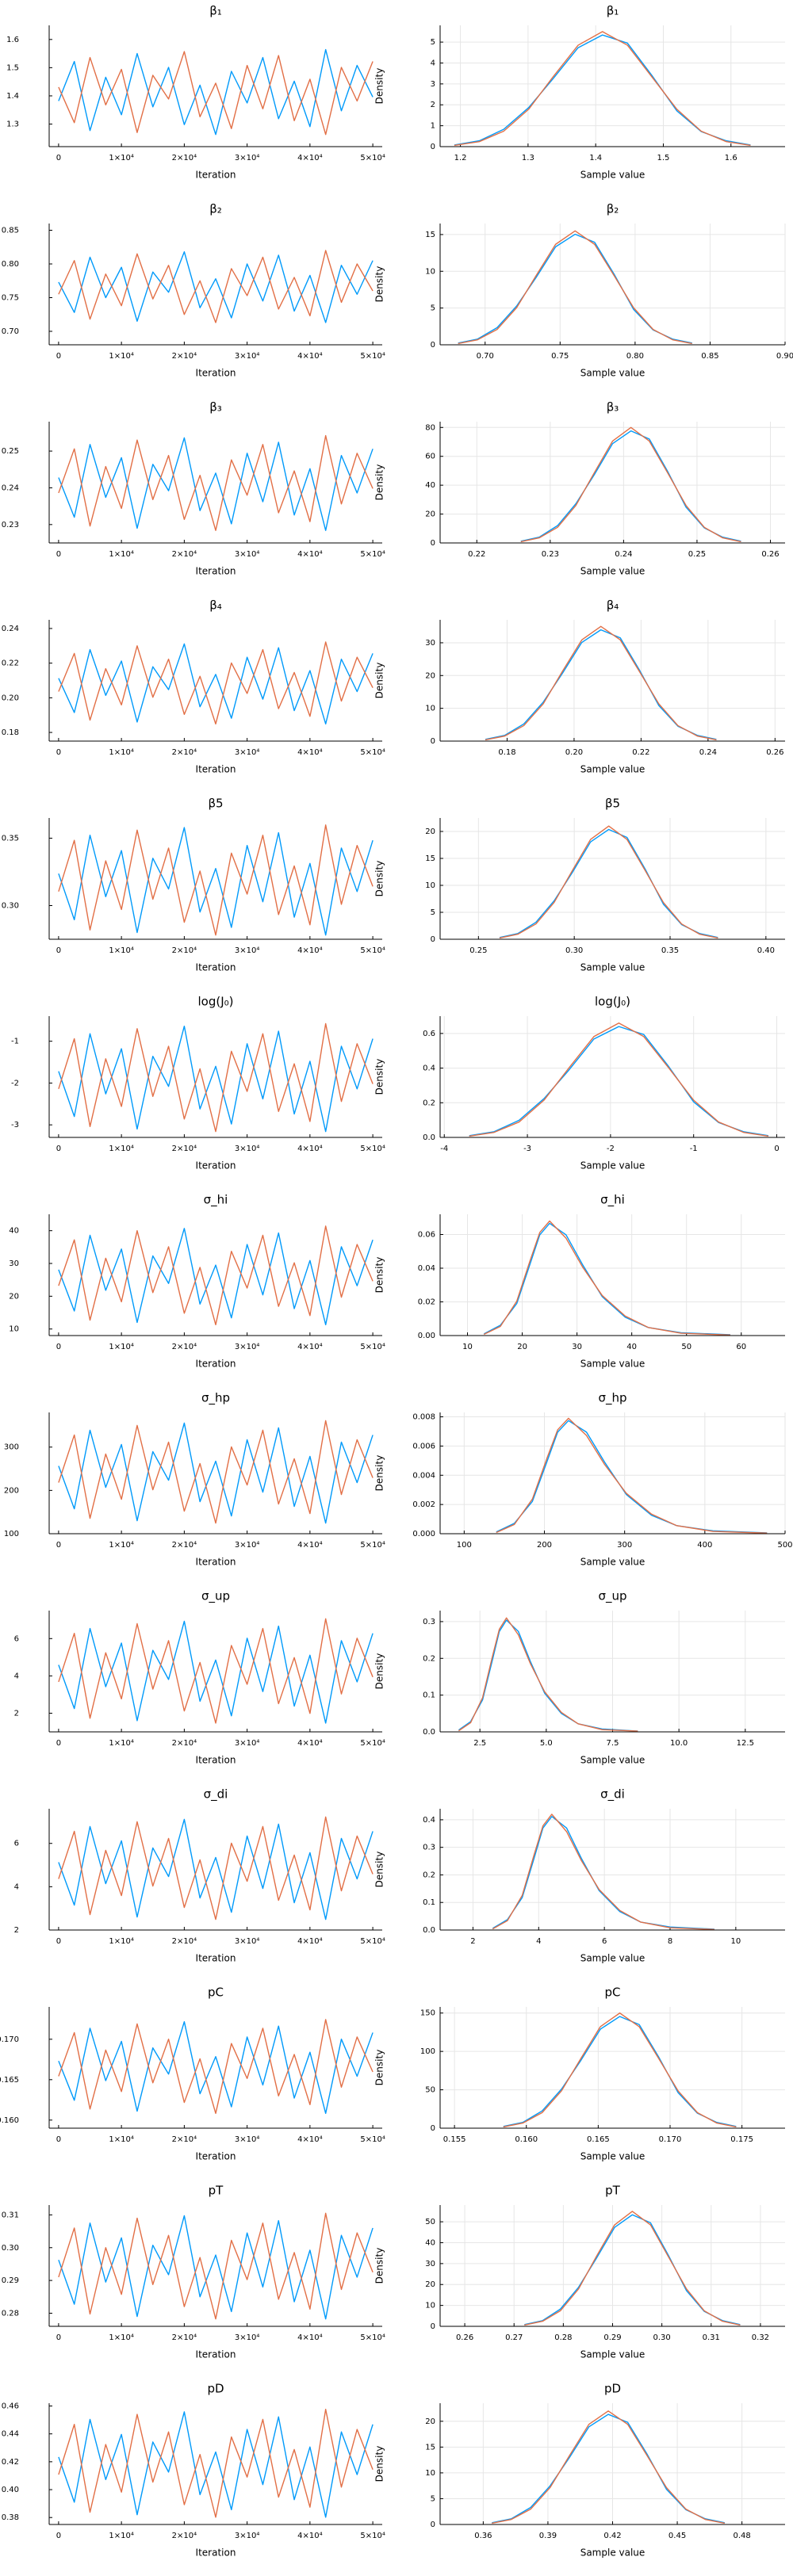  Describe the element at coordinates (17, 1638) in the screenshot. I see `y-tick-label: 6` at that location.